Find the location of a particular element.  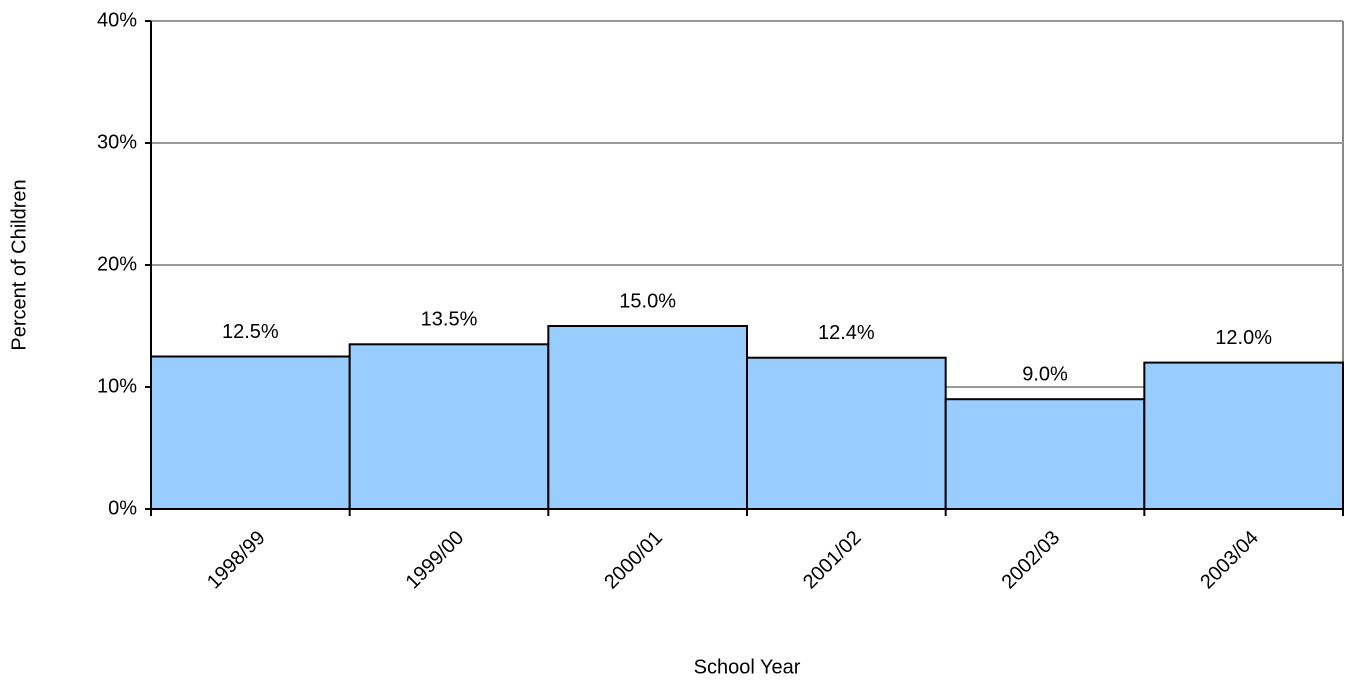

data-label: 13.5% is located at coordinates (449, 320).